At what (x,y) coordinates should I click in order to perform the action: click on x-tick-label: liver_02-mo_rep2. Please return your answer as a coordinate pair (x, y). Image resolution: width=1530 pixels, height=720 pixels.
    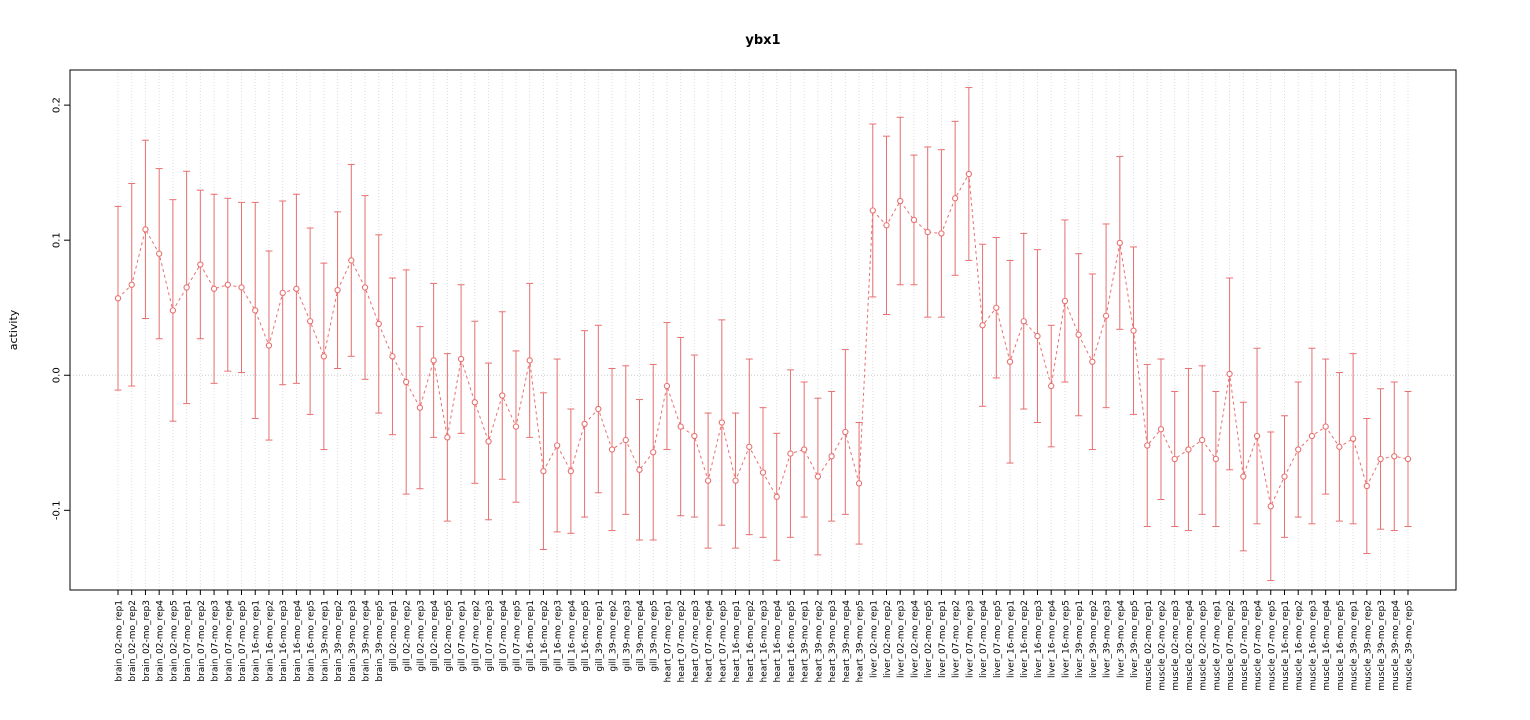
    Looking at the image, I should click on (888, 639).